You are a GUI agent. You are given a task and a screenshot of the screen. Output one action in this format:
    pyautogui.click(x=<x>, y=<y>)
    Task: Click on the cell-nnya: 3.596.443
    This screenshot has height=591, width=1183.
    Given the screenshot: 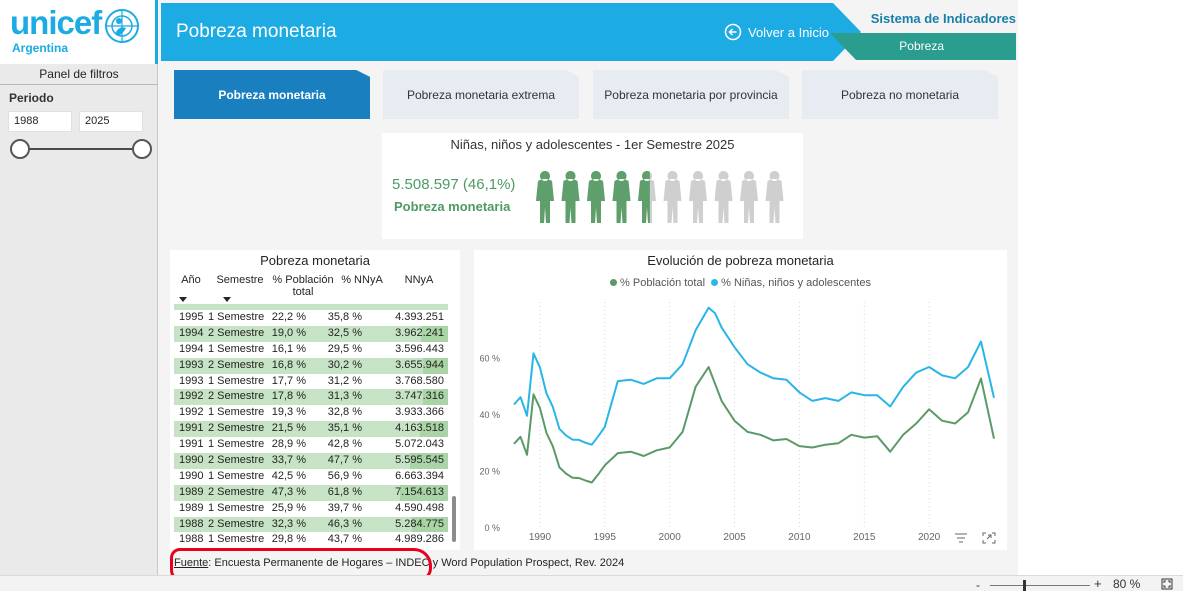 What is the action you would take?
    pyautogui.click(x=419, y=348)
    